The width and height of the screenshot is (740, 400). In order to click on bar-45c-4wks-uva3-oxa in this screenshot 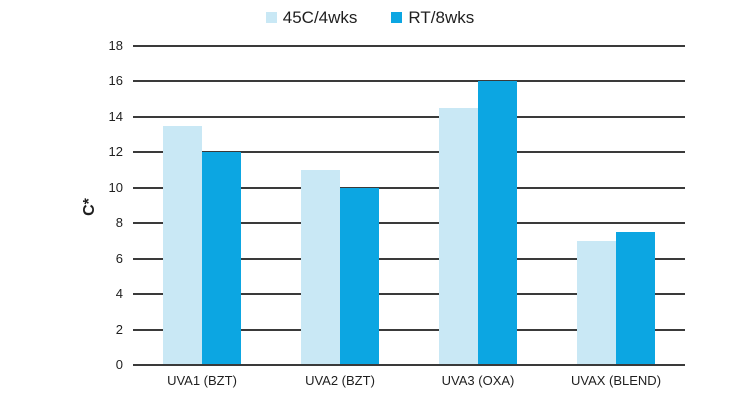, I will do `click(458, 236)`.